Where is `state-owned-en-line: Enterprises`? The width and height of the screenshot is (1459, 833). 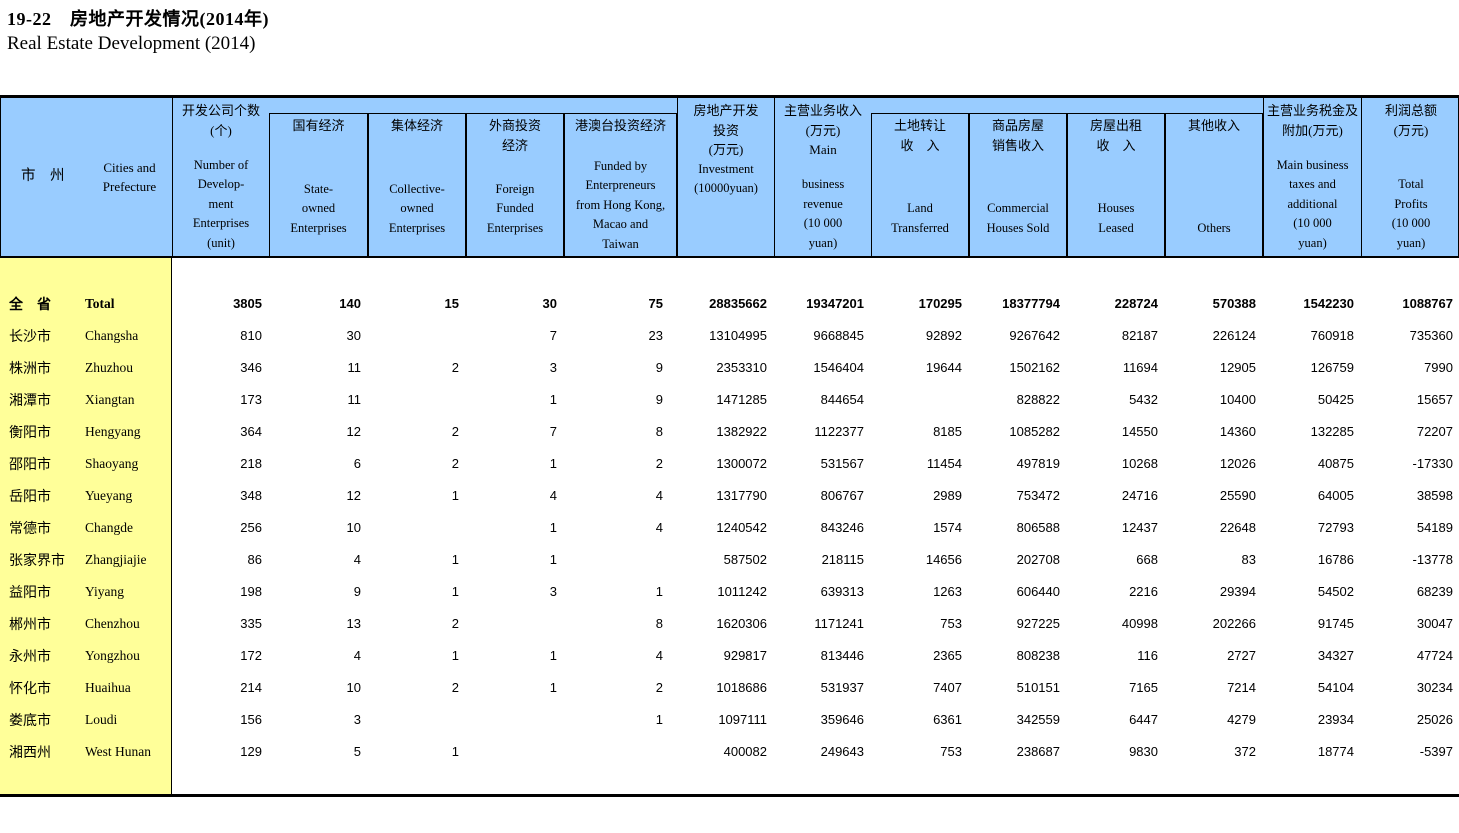 state-owned-en-line: Enterprises is located at coordinates (318, 227).